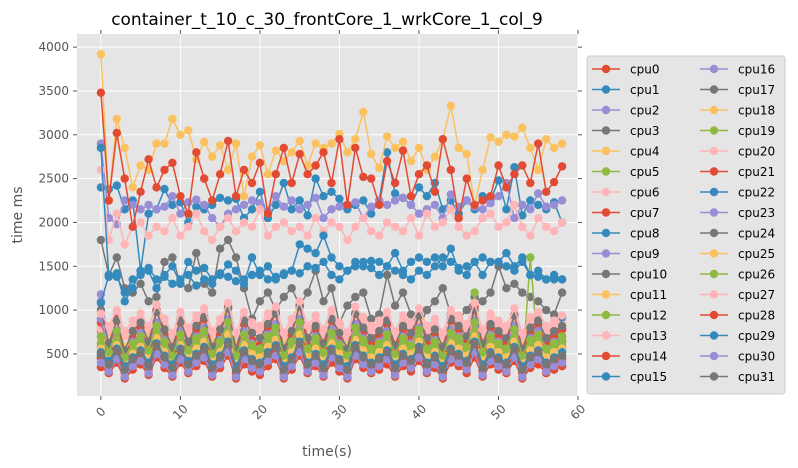  What do you see at coordinates (625, 152) in the screenshot?
I see `legend-item: cpu4` at bounding box center [625, 152].